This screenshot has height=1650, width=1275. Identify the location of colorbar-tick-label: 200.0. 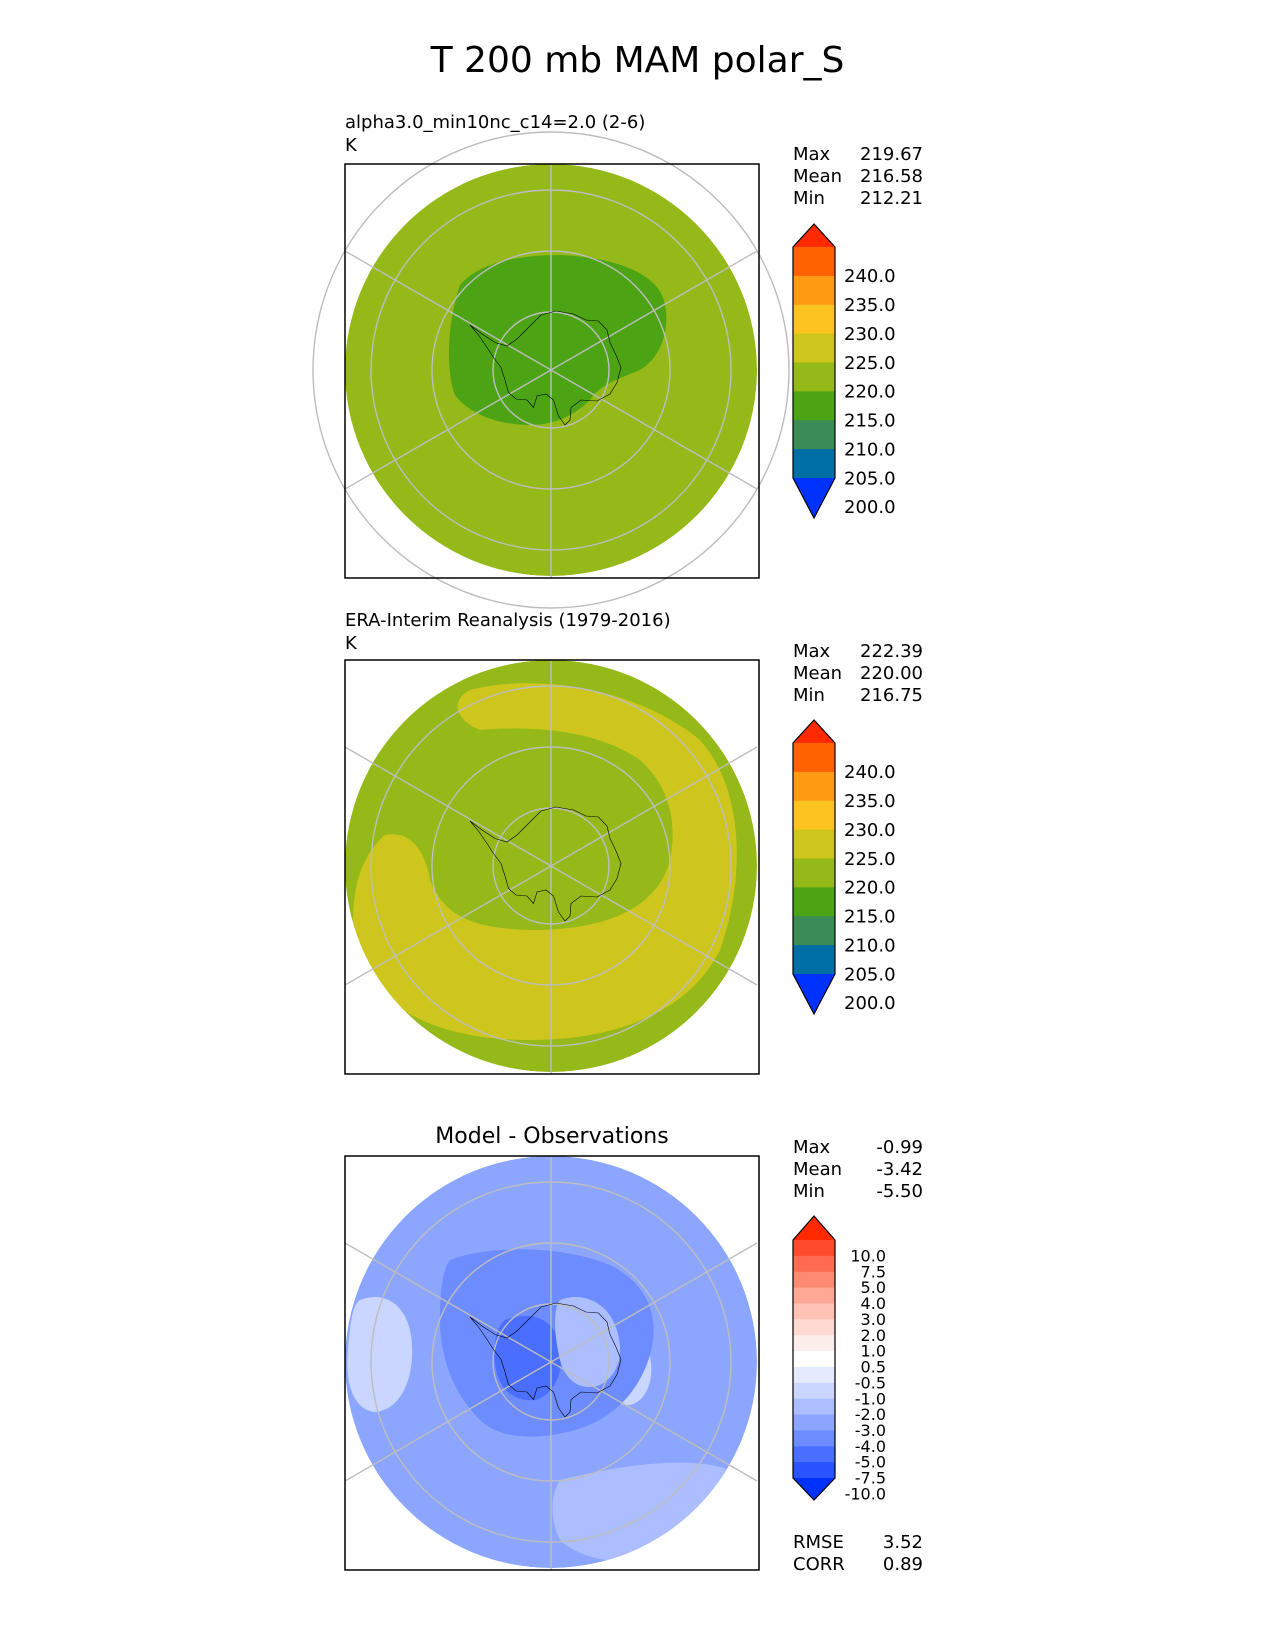
(870, 507).